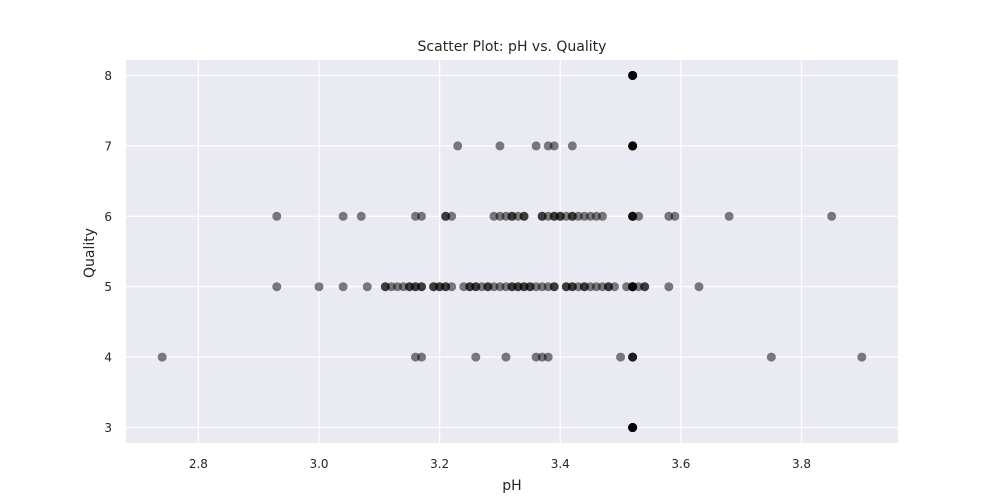 The height and width of the screenshot is (500, 1000). What do you see at coordinates (560, 464) in the screenshot?
I see `x-tick-label: 3.4` at bounding box center [560, 464].